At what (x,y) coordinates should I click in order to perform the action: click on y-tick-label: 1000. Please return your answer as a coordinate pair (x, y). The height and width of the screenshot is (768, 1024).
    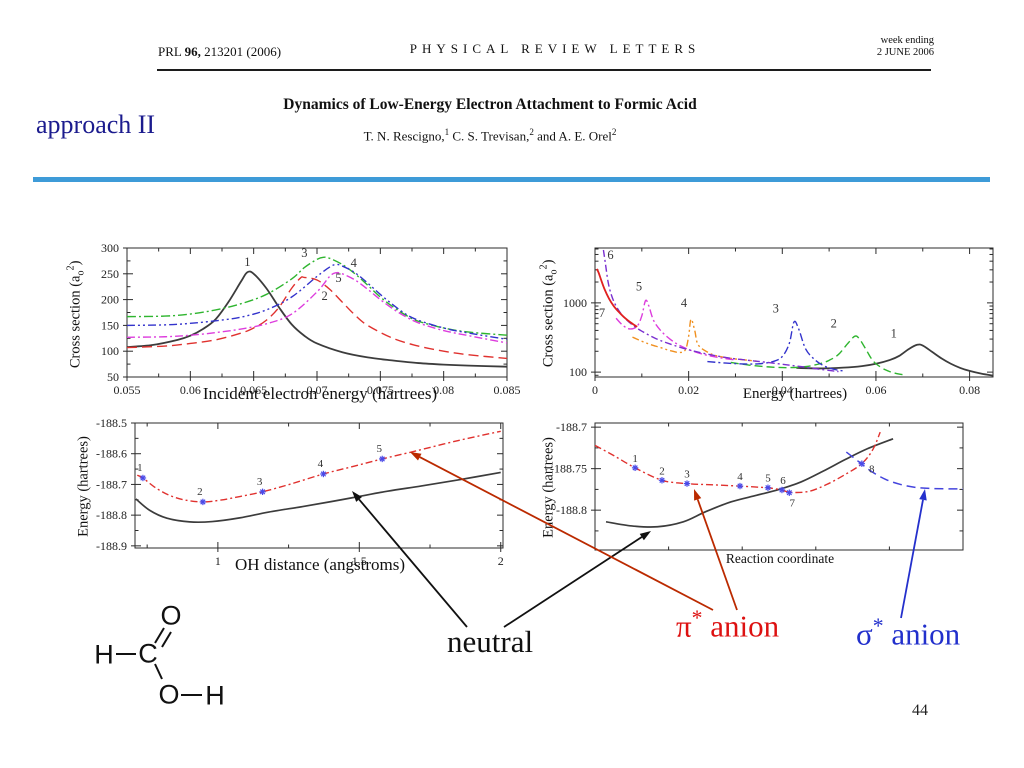
    Looking at the image, I should click on (575, 303).